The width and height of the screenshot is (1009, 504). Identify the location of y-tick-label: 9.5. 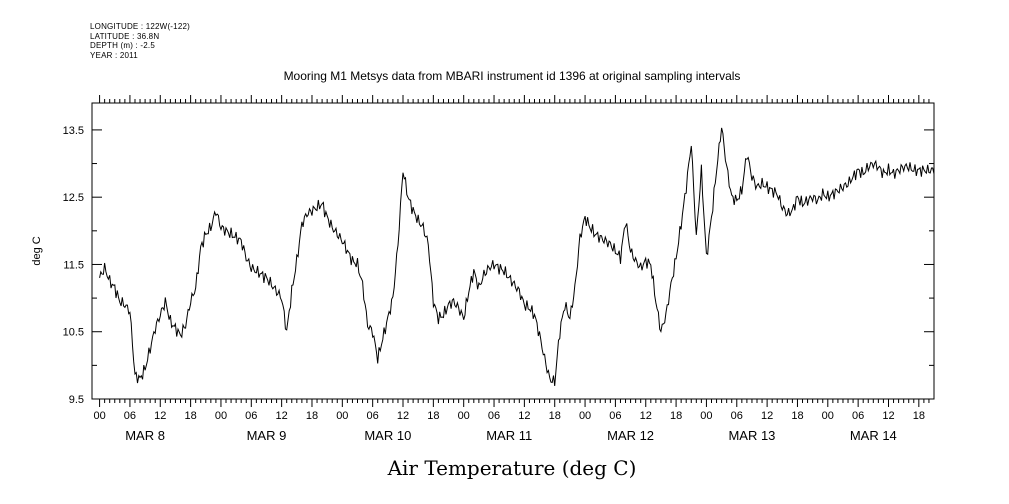
(76, 400).